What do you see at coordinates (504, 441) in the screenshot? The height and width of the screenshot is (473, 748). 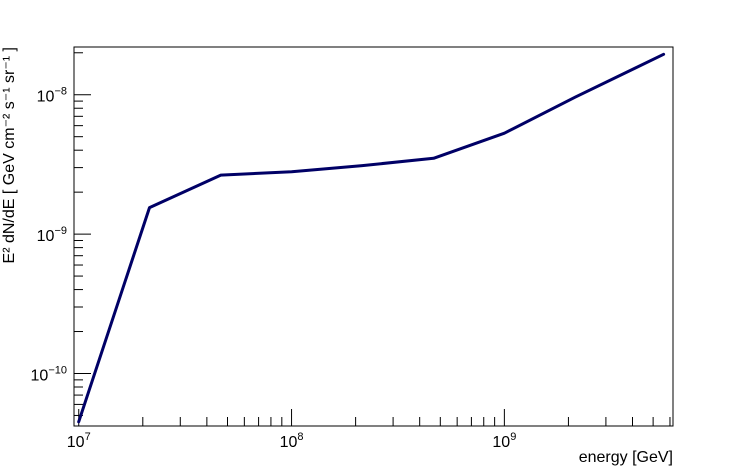 I see `x-tick-label: 10⁹` at bounding box center [504, 441].